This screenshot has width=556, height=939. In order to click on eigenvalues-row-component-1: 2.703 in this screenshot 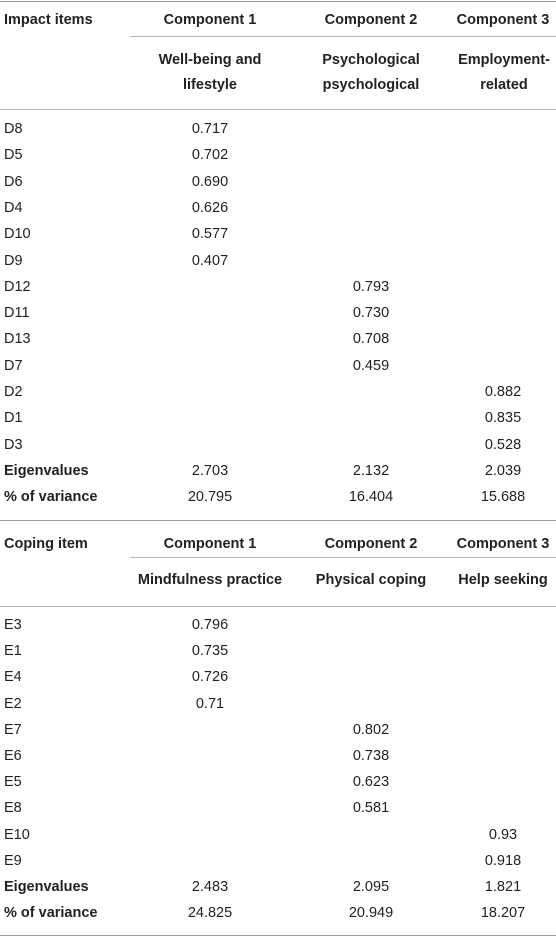, I will do `click(210, 470)`.